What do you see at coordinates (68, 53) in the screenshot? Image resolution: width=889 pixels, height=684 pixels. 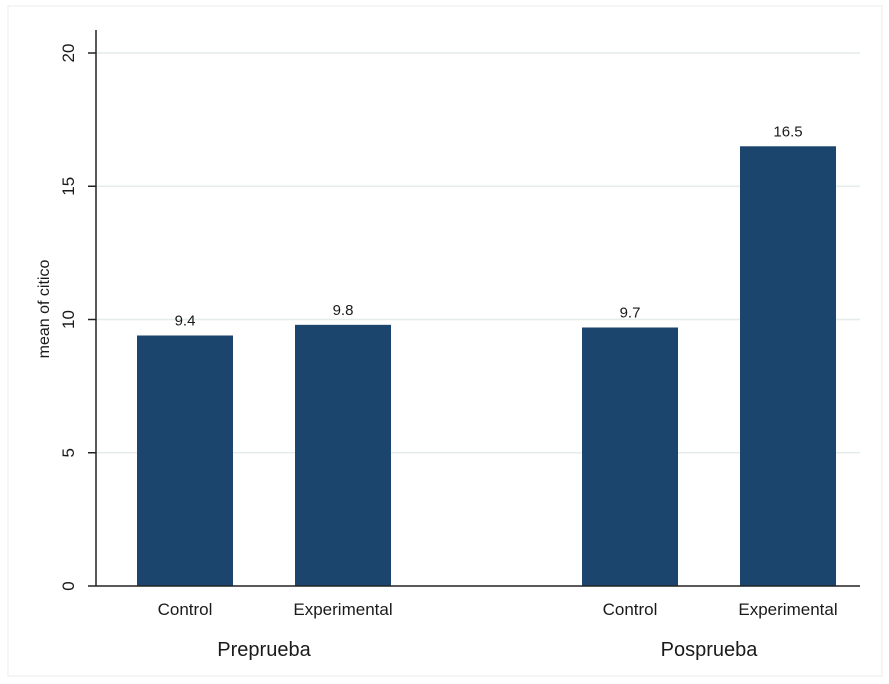 I see `y-tick-label: 20` at bounding box center [68, 53].